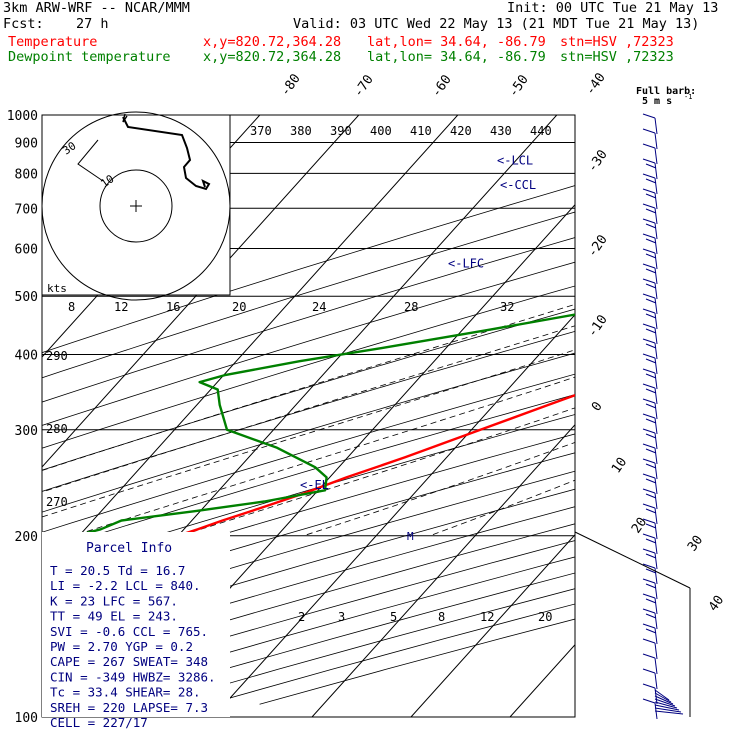 This screenshot has width=740, height=740. Describe the element at coordinates (688, 97) in the screenshot. I see `barb-legend-exponent: -1` at that location.